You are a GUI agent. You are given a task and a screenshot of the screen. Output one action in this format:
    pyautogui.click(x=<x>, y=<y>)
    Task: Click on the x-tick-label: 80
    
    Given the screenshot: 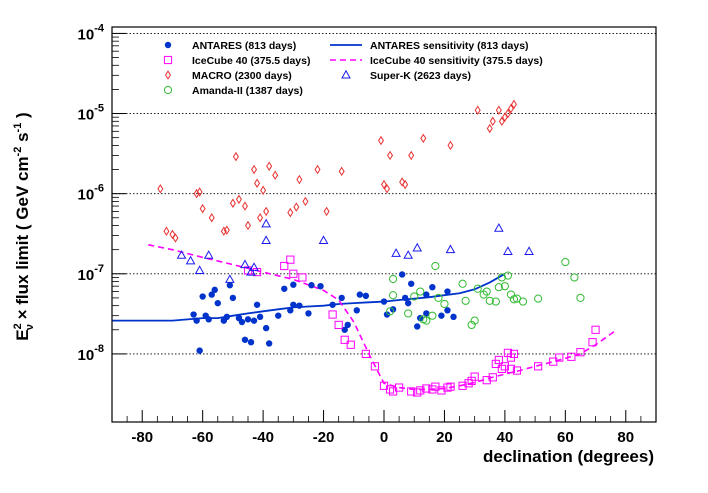 What is the action you would take?
    pyautogui.click(x=625, y=437)
    